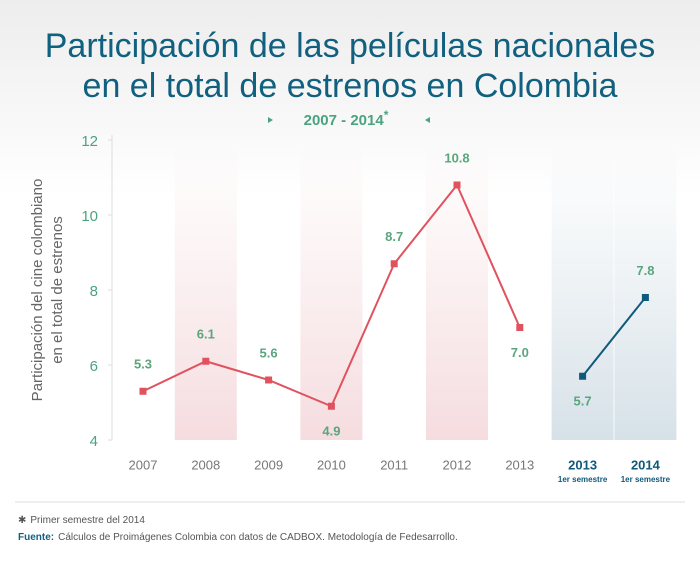 The height and width of the screenshot is (561, 700). I want to click on subtitle-text: 2007 - 2014, so click(344, 120).